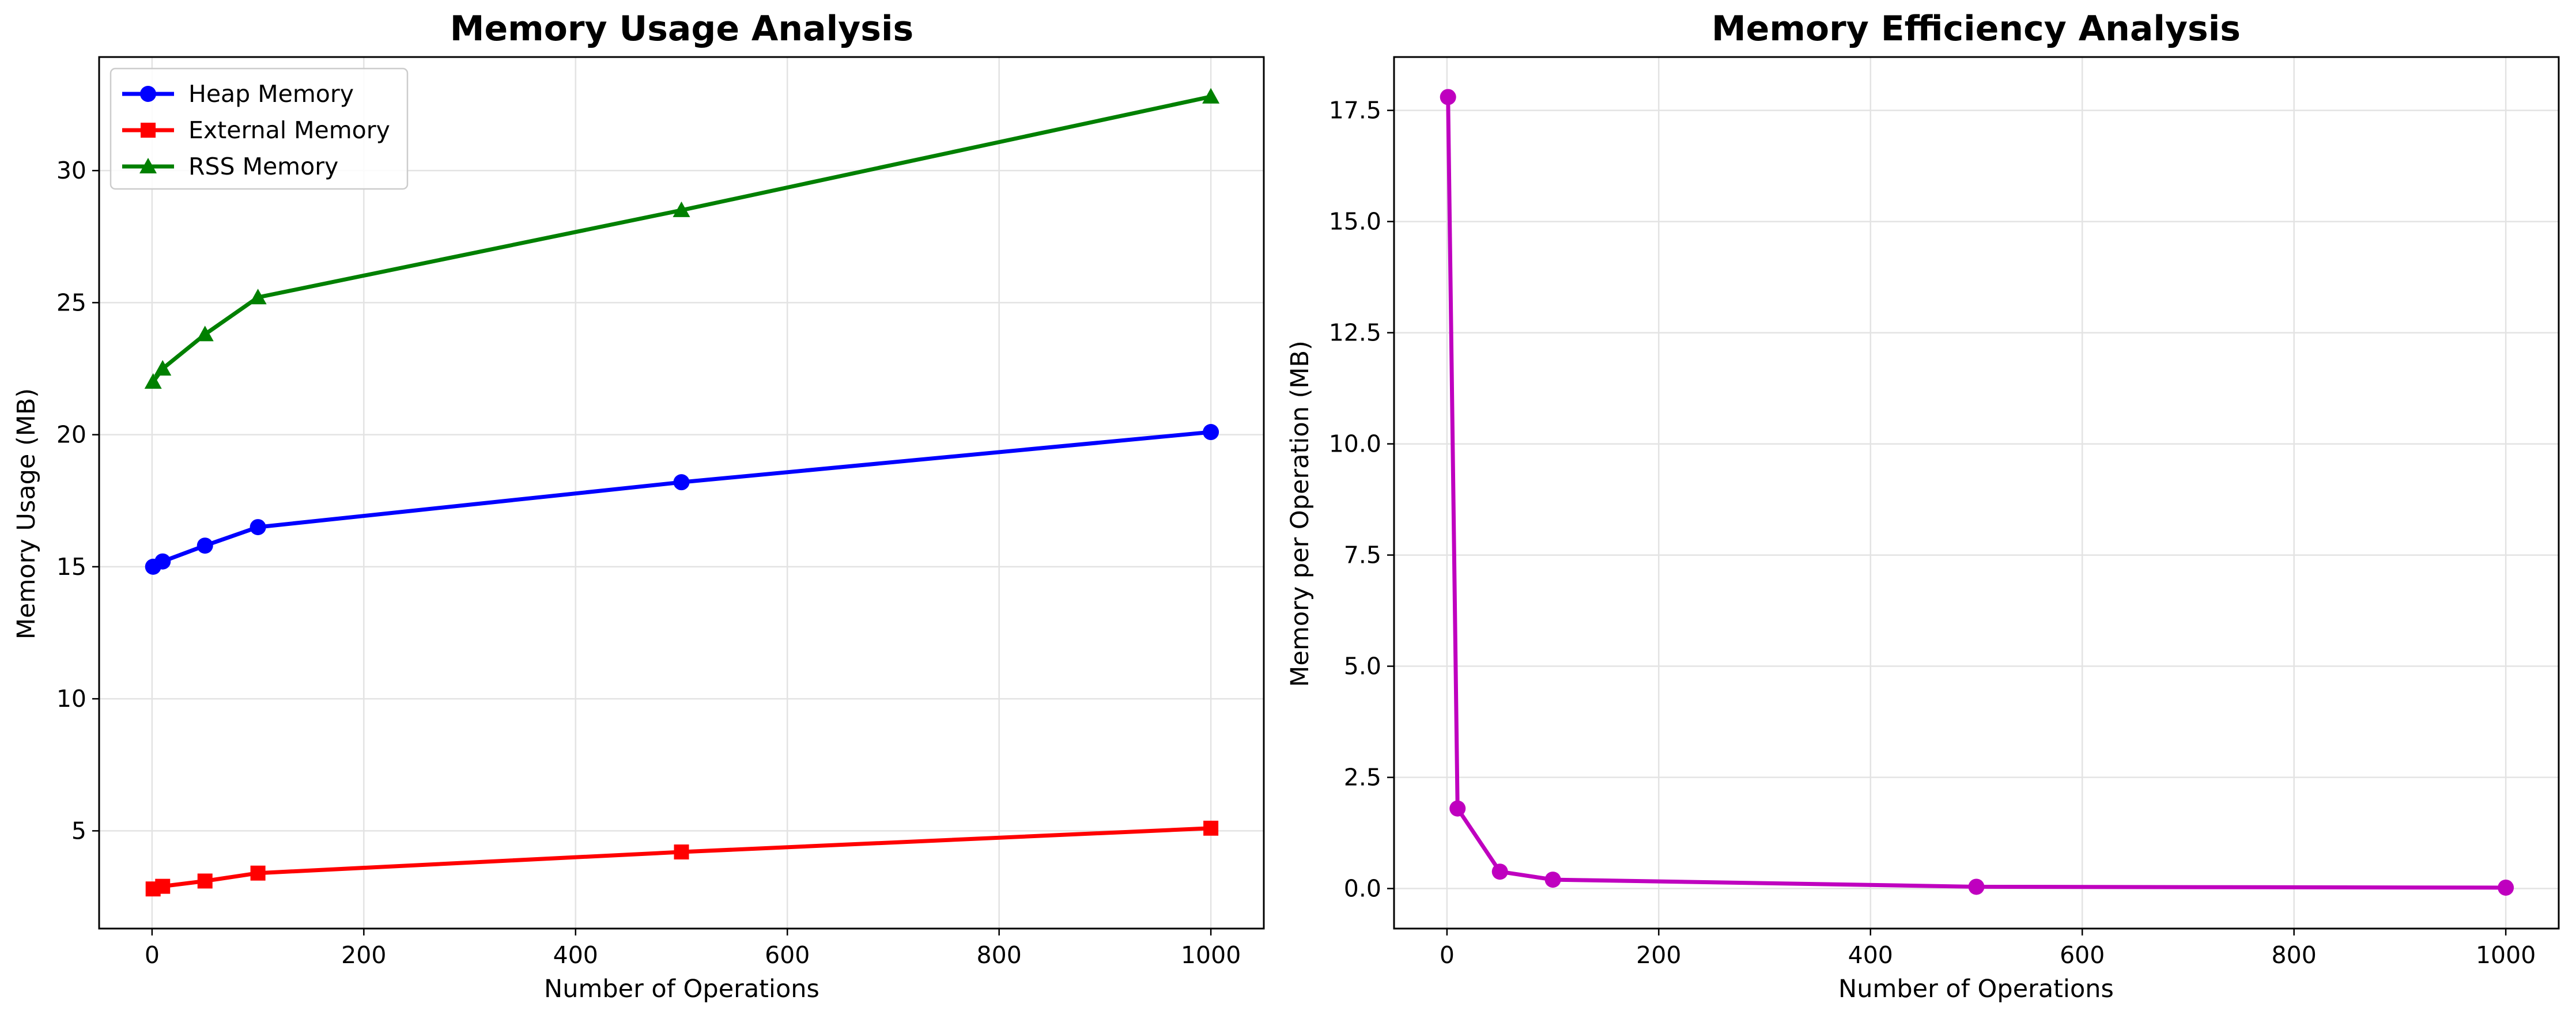 The width and height of the screenshot is (2576, 1019). I want to click on y-tick-label: 25, so click(71, 302).